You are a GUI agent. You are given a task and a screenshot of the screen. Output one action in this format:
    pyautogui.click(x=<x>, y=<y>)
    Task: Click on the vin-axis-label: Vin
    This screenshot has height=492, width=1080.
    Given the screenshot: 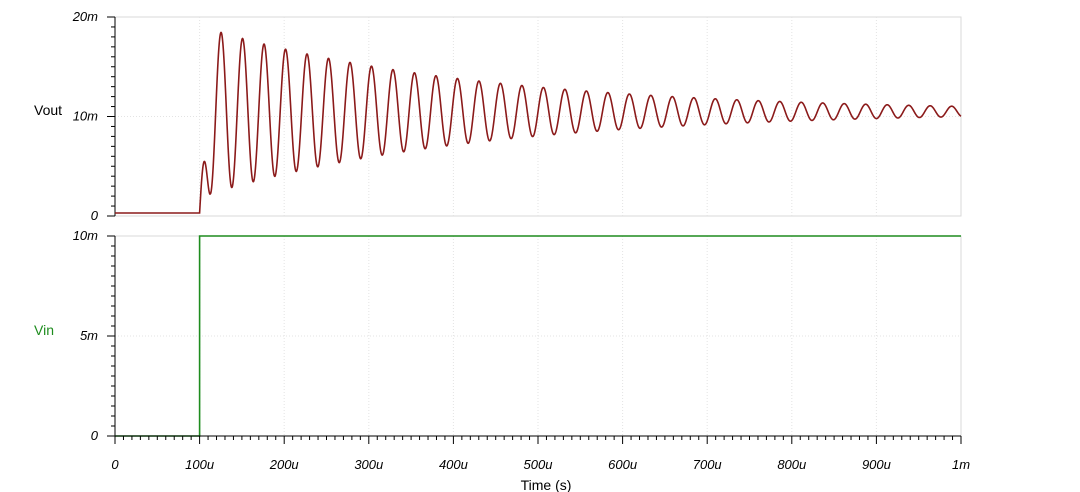 What is the action you would take?
    pyautogui.click(x=44, y=330)
    